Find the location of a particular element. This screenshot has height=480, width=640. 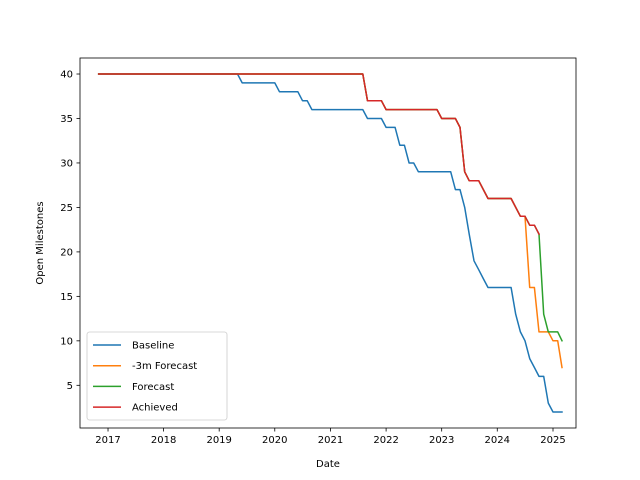

legend-label-0: Baseline is located at coordinates (153, 346).